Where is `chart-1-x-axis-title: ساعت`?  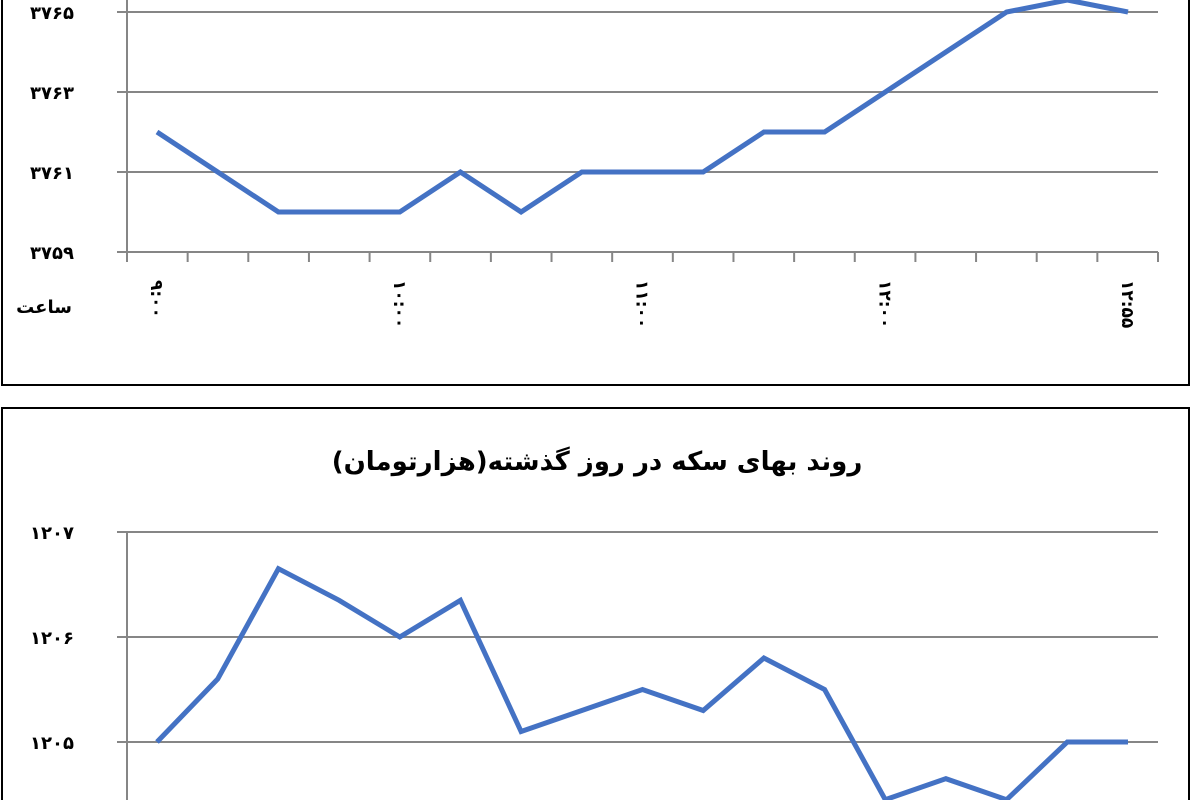
chart-1-x-axis-title: ساعت is located at coordinates (44, 307).